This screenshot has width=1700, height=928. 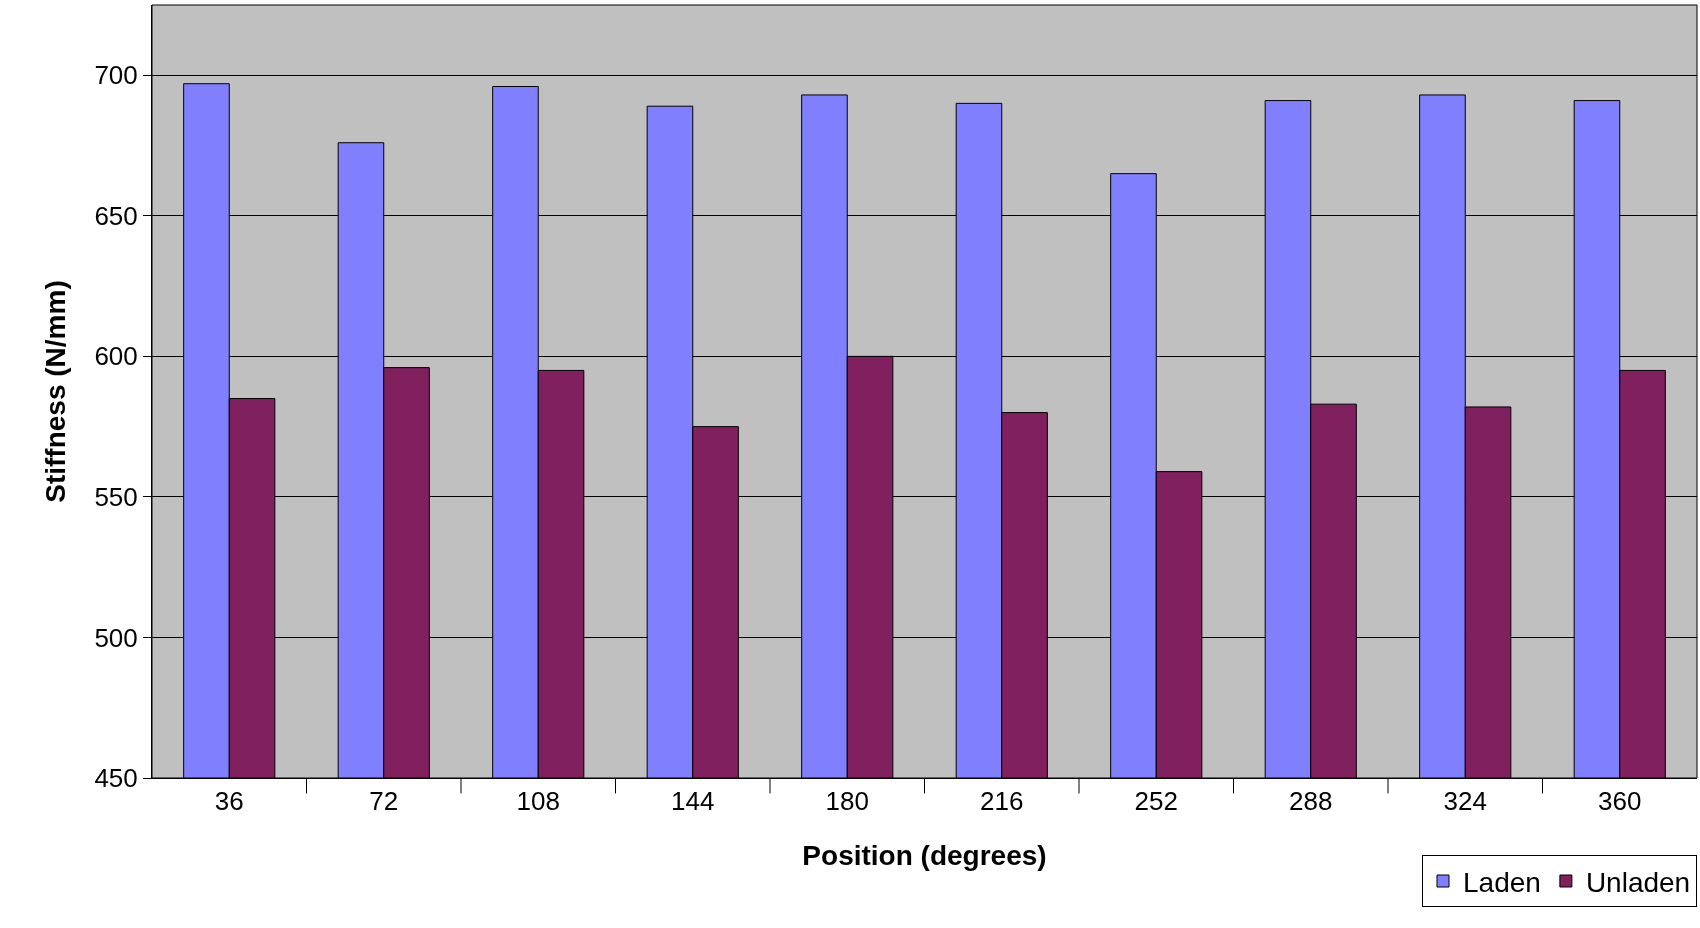 What do you see at coordinates (116, 497) in the screenshot?
I see `y-tick-label: 550` at bounding box center [116, 497].